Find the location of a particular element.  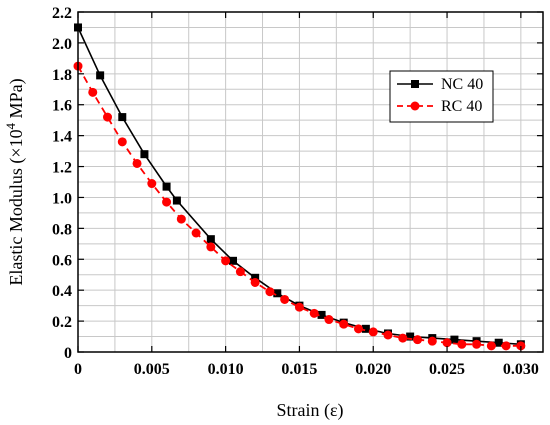

x-tick-labels: 0 0.005 0.010 0.015 0.020 0.025 0.030 is located at coordinates (306, 369).